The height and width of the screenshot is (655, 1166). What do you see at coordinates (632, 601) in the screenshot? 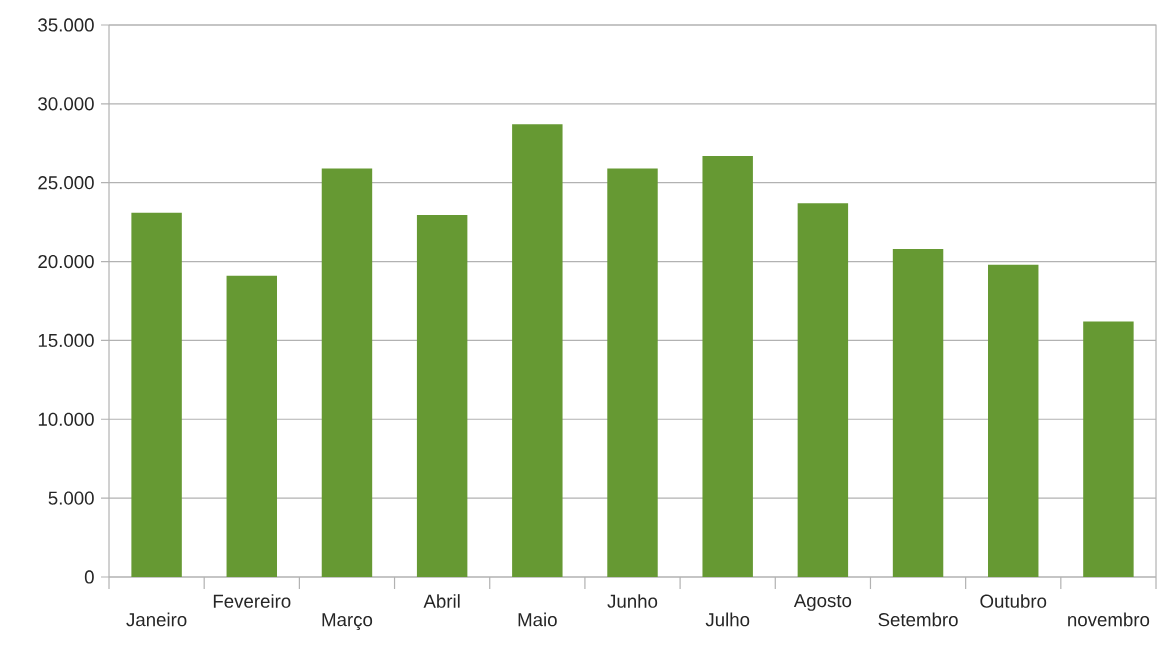
I see `x-tick-label: Junho` at bounding box center [632, 601].